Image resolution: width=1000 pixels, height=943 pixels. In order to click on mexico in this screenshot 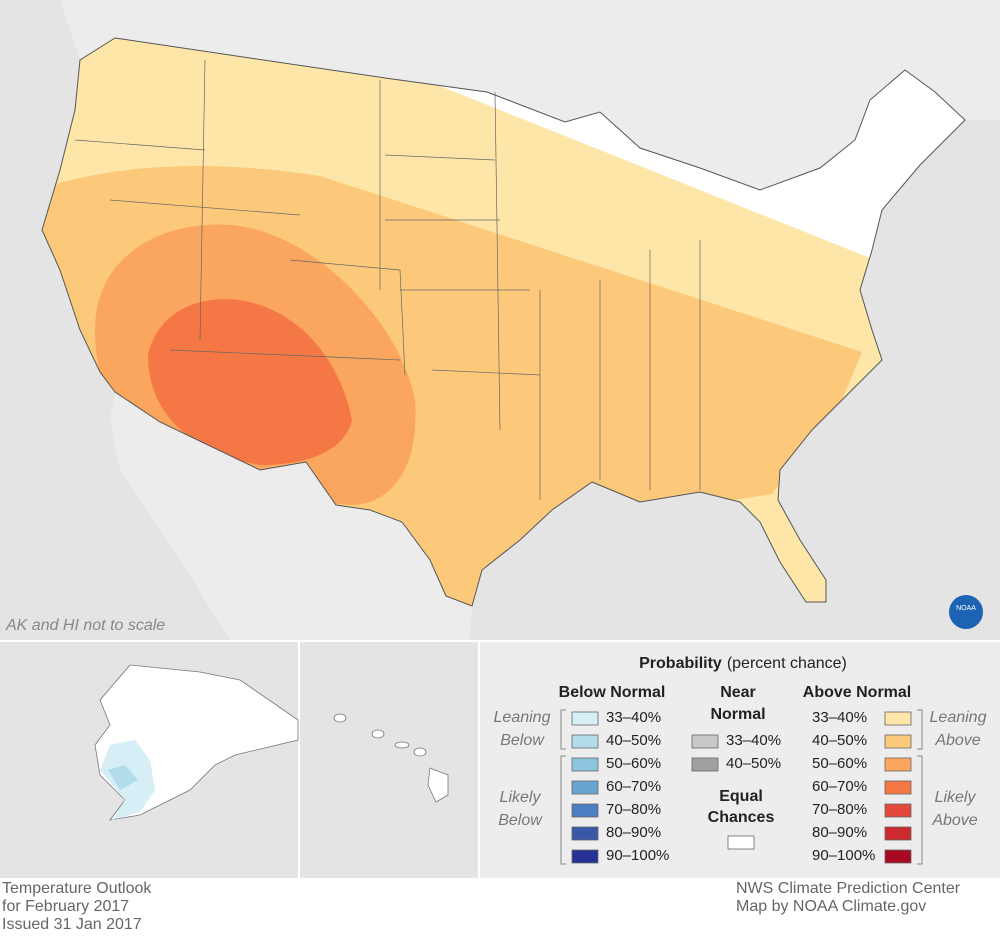, I will do `click(291, 516)`.